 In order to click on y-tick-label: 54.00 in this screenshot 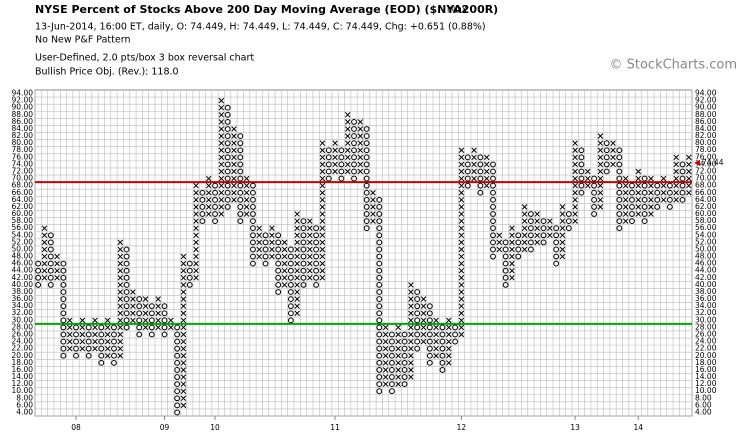, I will do `click(23, 234)`.